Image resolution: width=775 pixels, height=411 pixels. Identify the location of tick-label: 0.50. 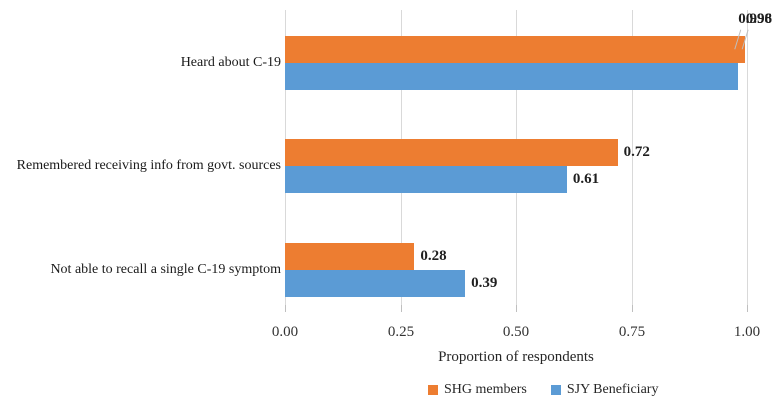
(516, 332).